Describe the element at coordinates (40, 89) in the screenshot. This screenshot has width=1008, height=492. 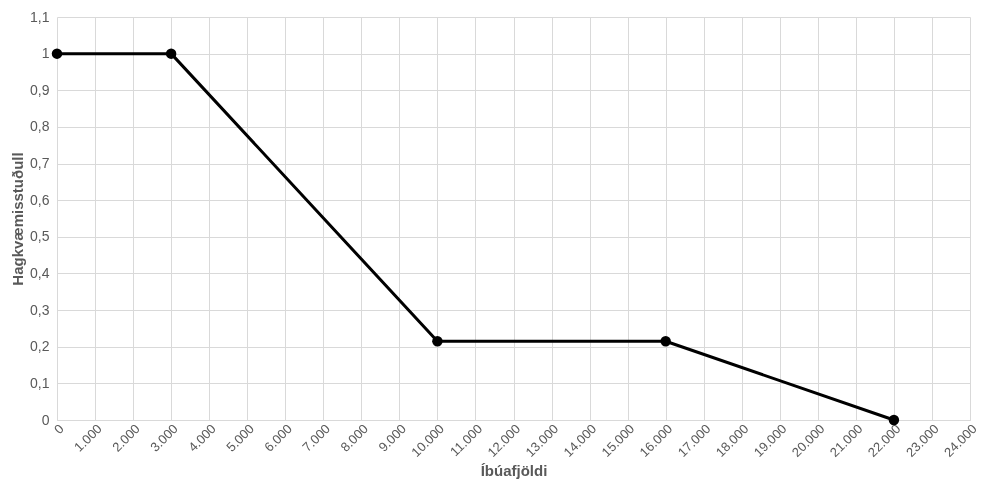
I see `y-tick-label: 0,9` at that location.